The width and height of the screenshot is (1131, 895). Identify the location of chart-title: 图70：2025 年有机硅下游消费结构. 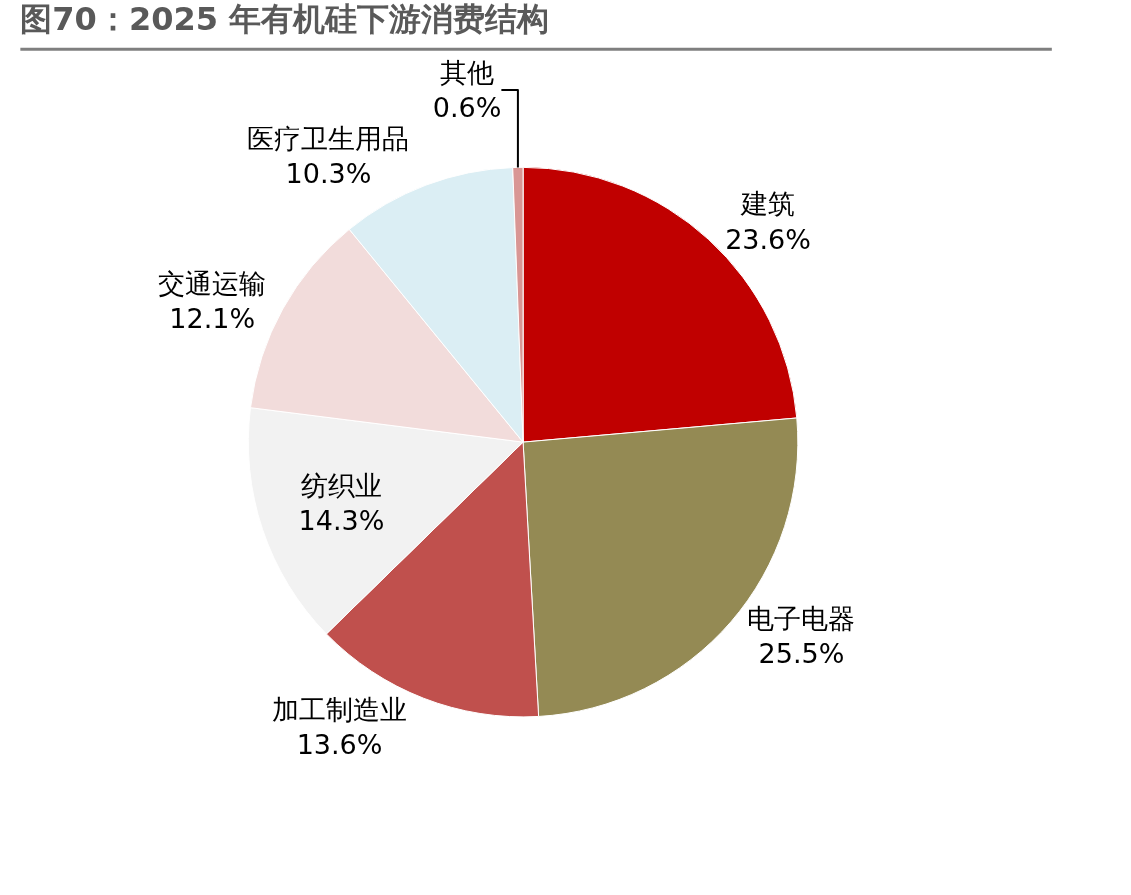
(285, 19).